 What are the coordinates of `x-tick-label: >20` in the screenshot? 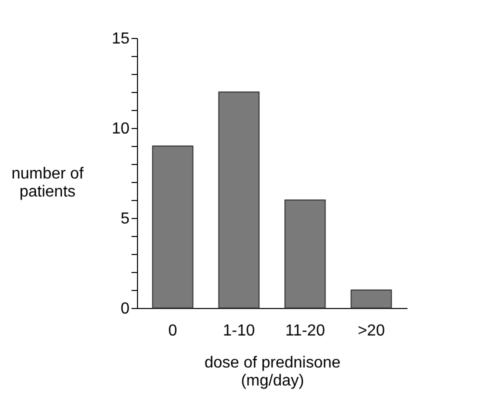 It's located at (371, 331).